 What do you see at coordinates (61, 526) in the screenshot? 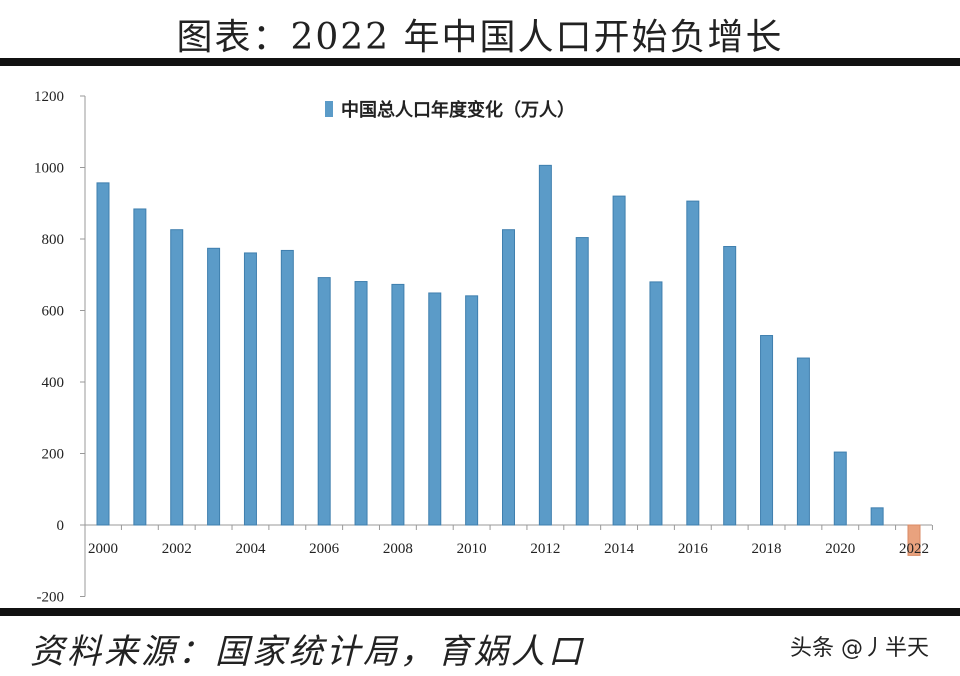
I see `y-tick-label: 0` at bounding box center [61, 526].